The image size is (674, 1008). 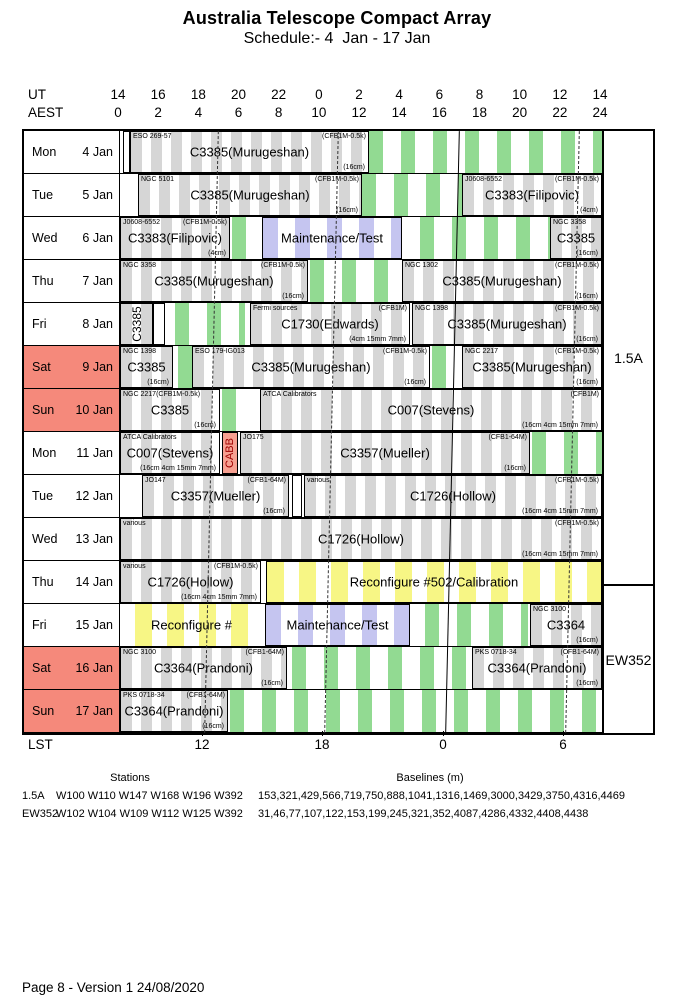 What do you see at coordinates (422, 265) in the screenshot?
I see `block-source-label: NGC 1302` at bounding box center [422, 265].